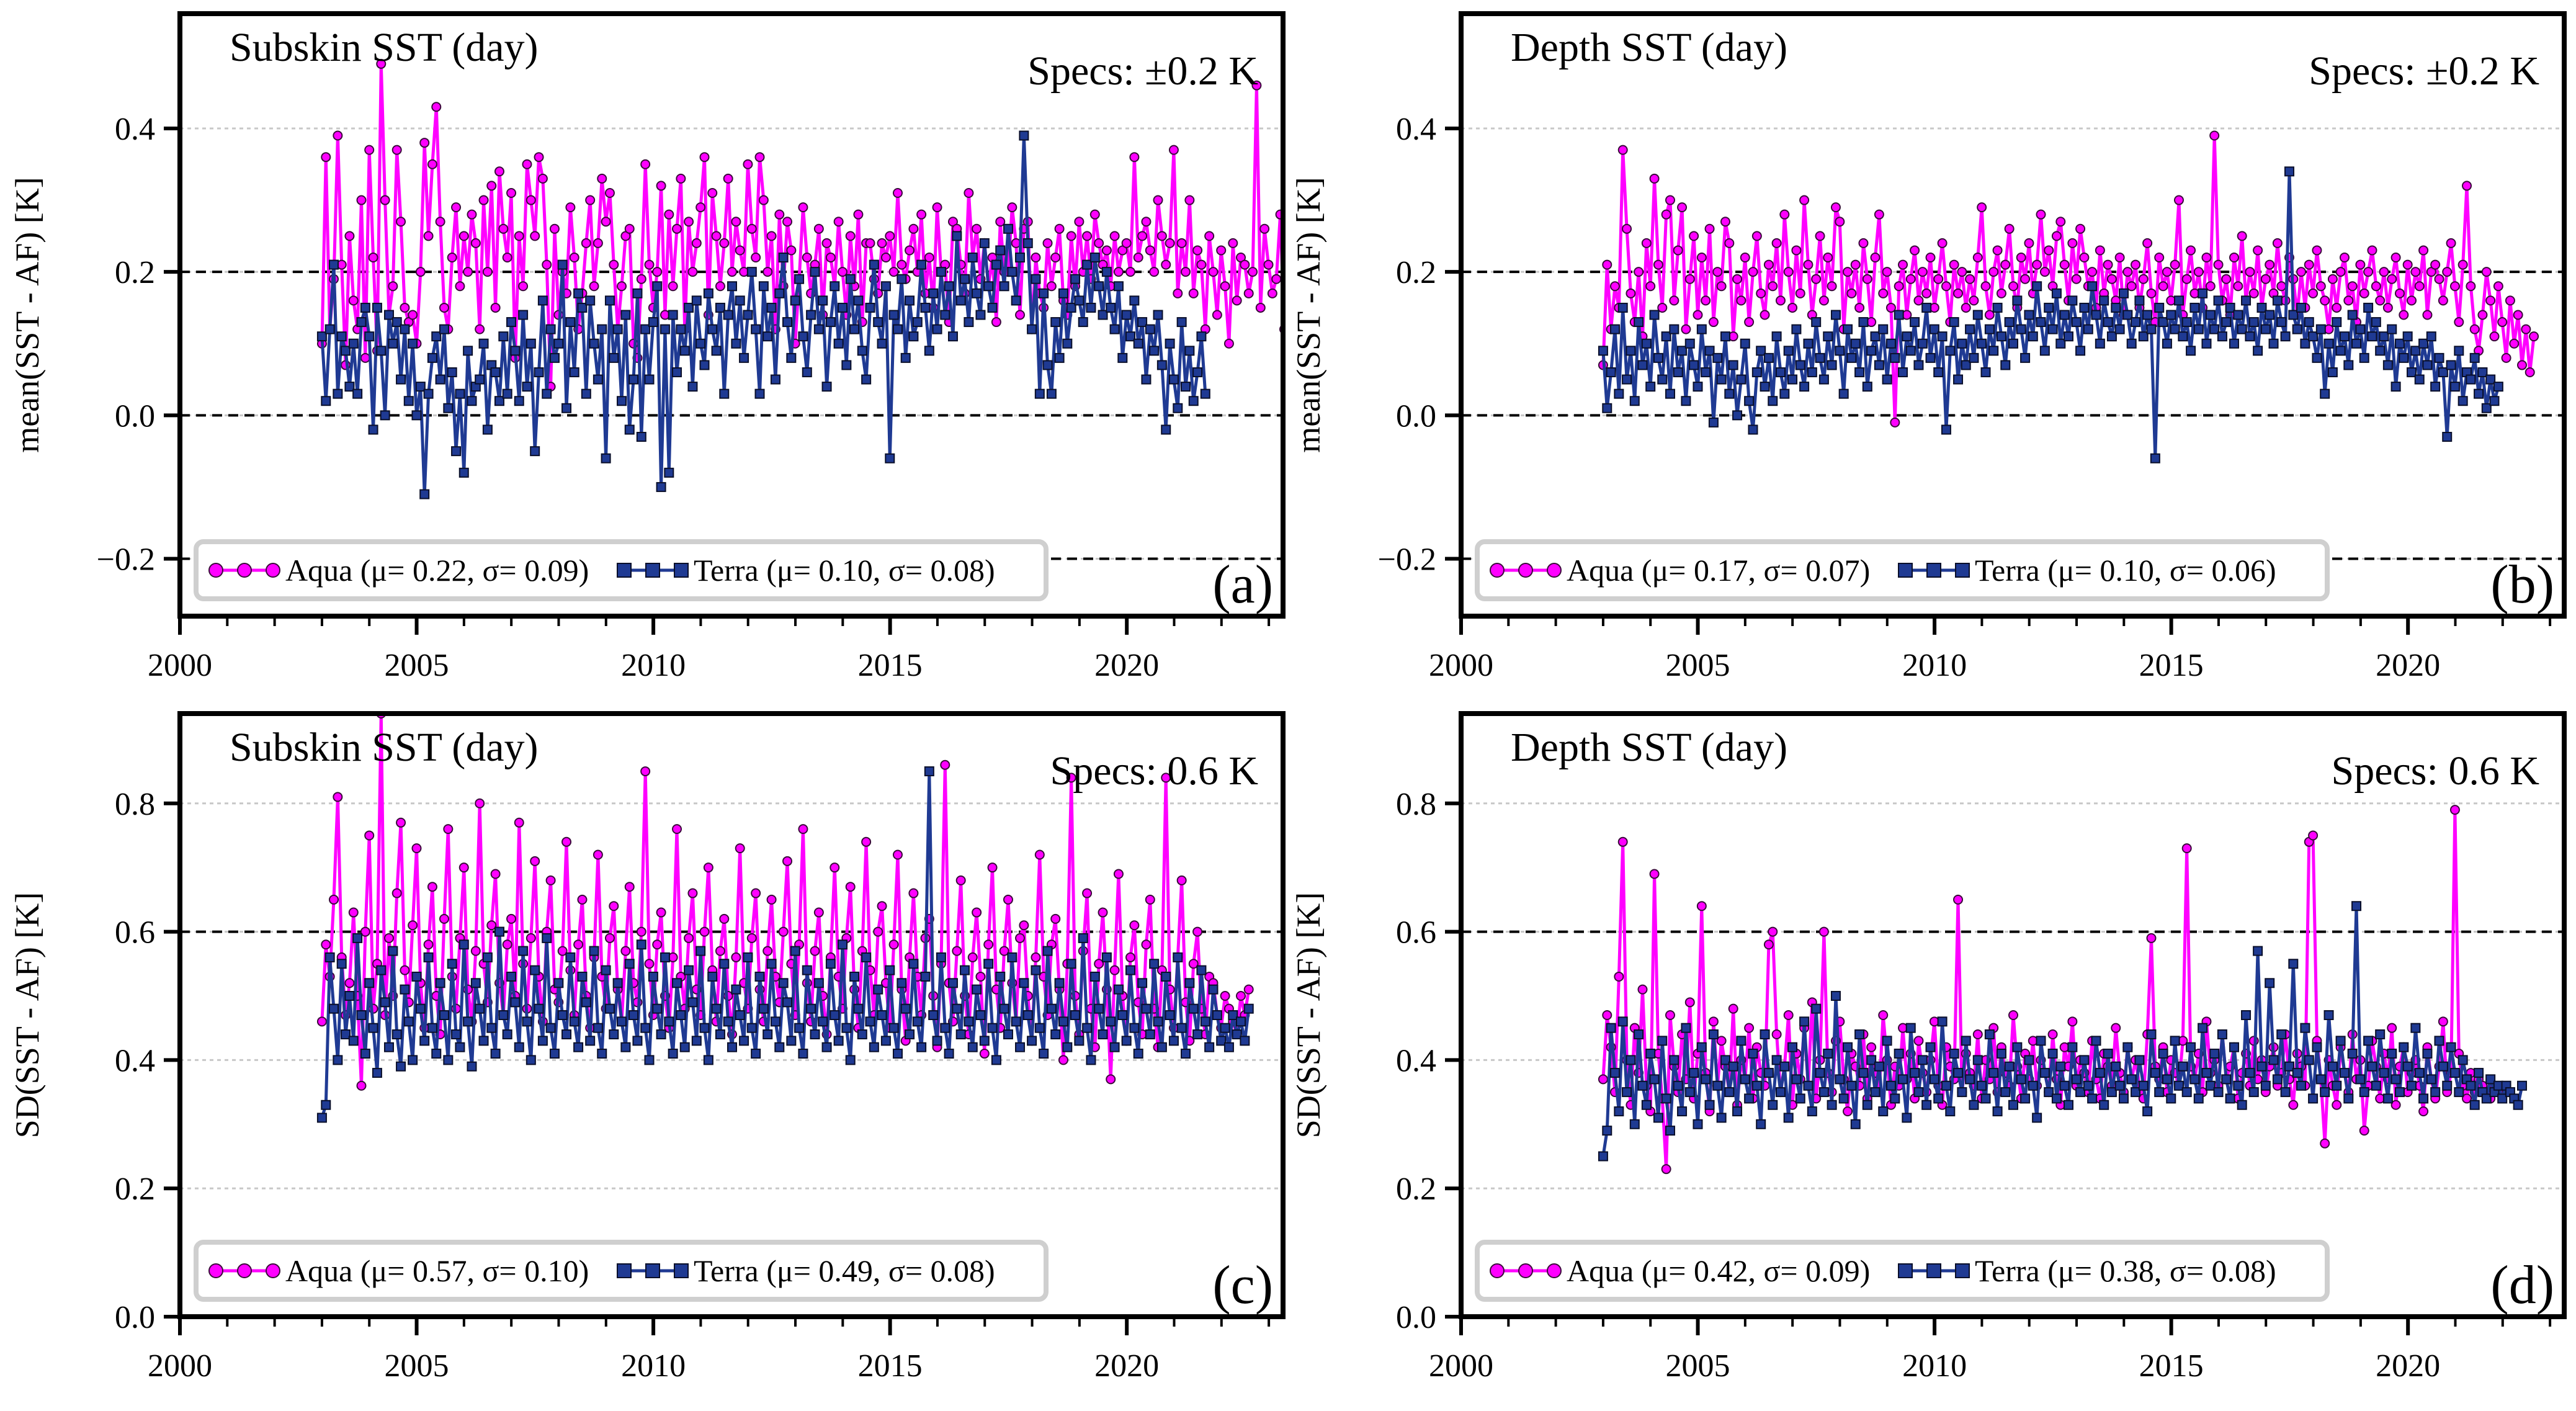 The width and height of the screenshot is (2576, 1411). I want to click on x-tick-label: 2005, so click(417, 666).